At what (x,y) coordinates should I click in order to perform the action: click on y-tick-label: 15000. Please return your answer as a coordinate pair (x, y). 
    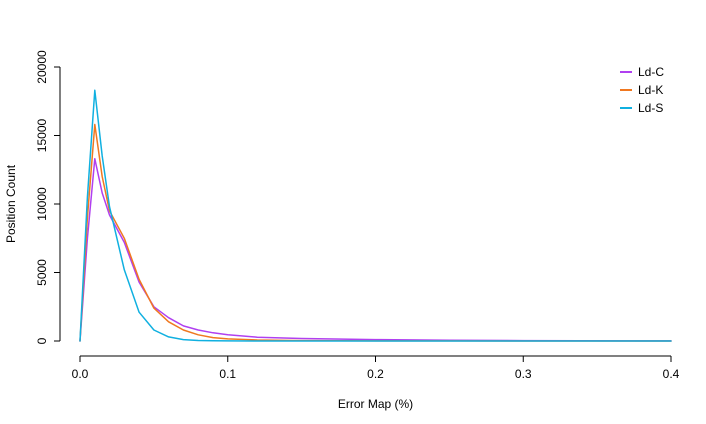
    Looking at the image, I should click on (42, 135).